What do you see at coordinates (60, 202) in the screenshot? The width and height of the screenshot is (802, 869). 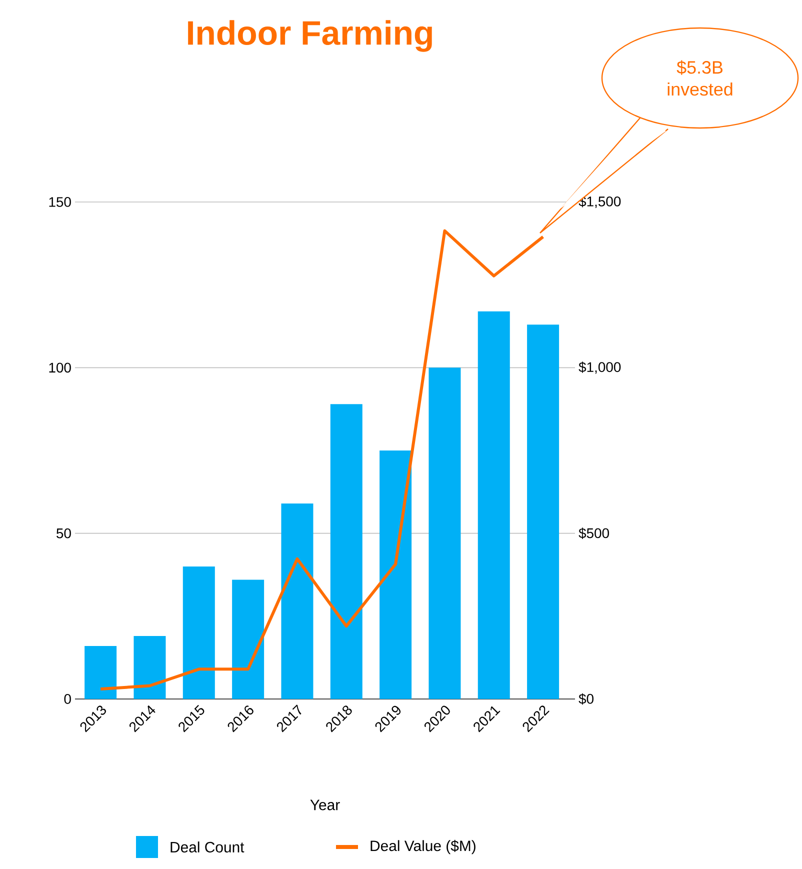 I see `y-tick-label: 150` at bounding box center [60, 202].